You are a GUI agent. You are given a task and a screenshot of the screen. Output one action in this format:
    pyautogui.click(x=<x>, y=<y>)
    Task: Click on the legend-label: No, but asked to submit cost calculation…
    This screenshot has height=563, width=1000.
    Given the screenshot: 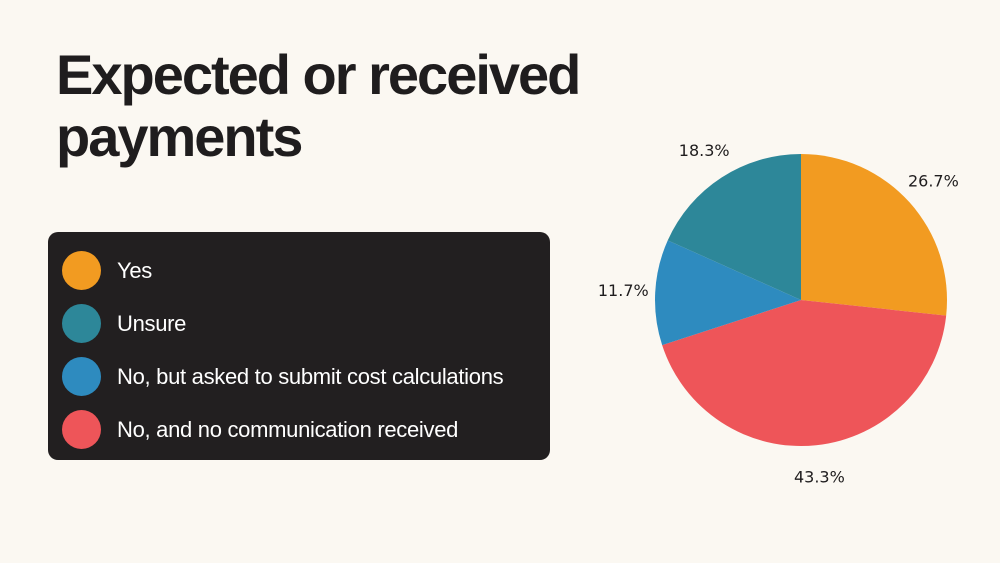 What is the action you would take?
    pyautogui.click(x=310, y=376)
    